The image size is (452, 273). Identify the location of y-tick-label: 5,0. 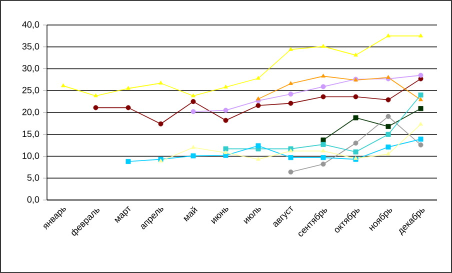
(33, 178).